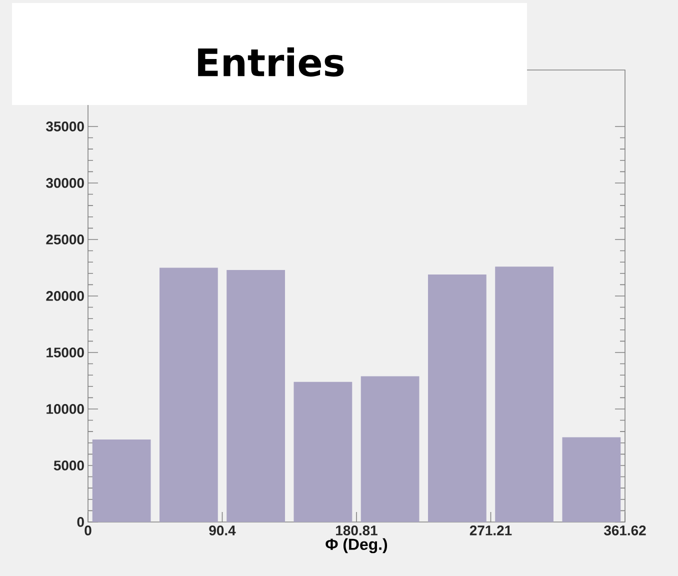 The height and width of the screenshot is (576, 678). I want to click on y-tick-label: 0, so click(80, 522).